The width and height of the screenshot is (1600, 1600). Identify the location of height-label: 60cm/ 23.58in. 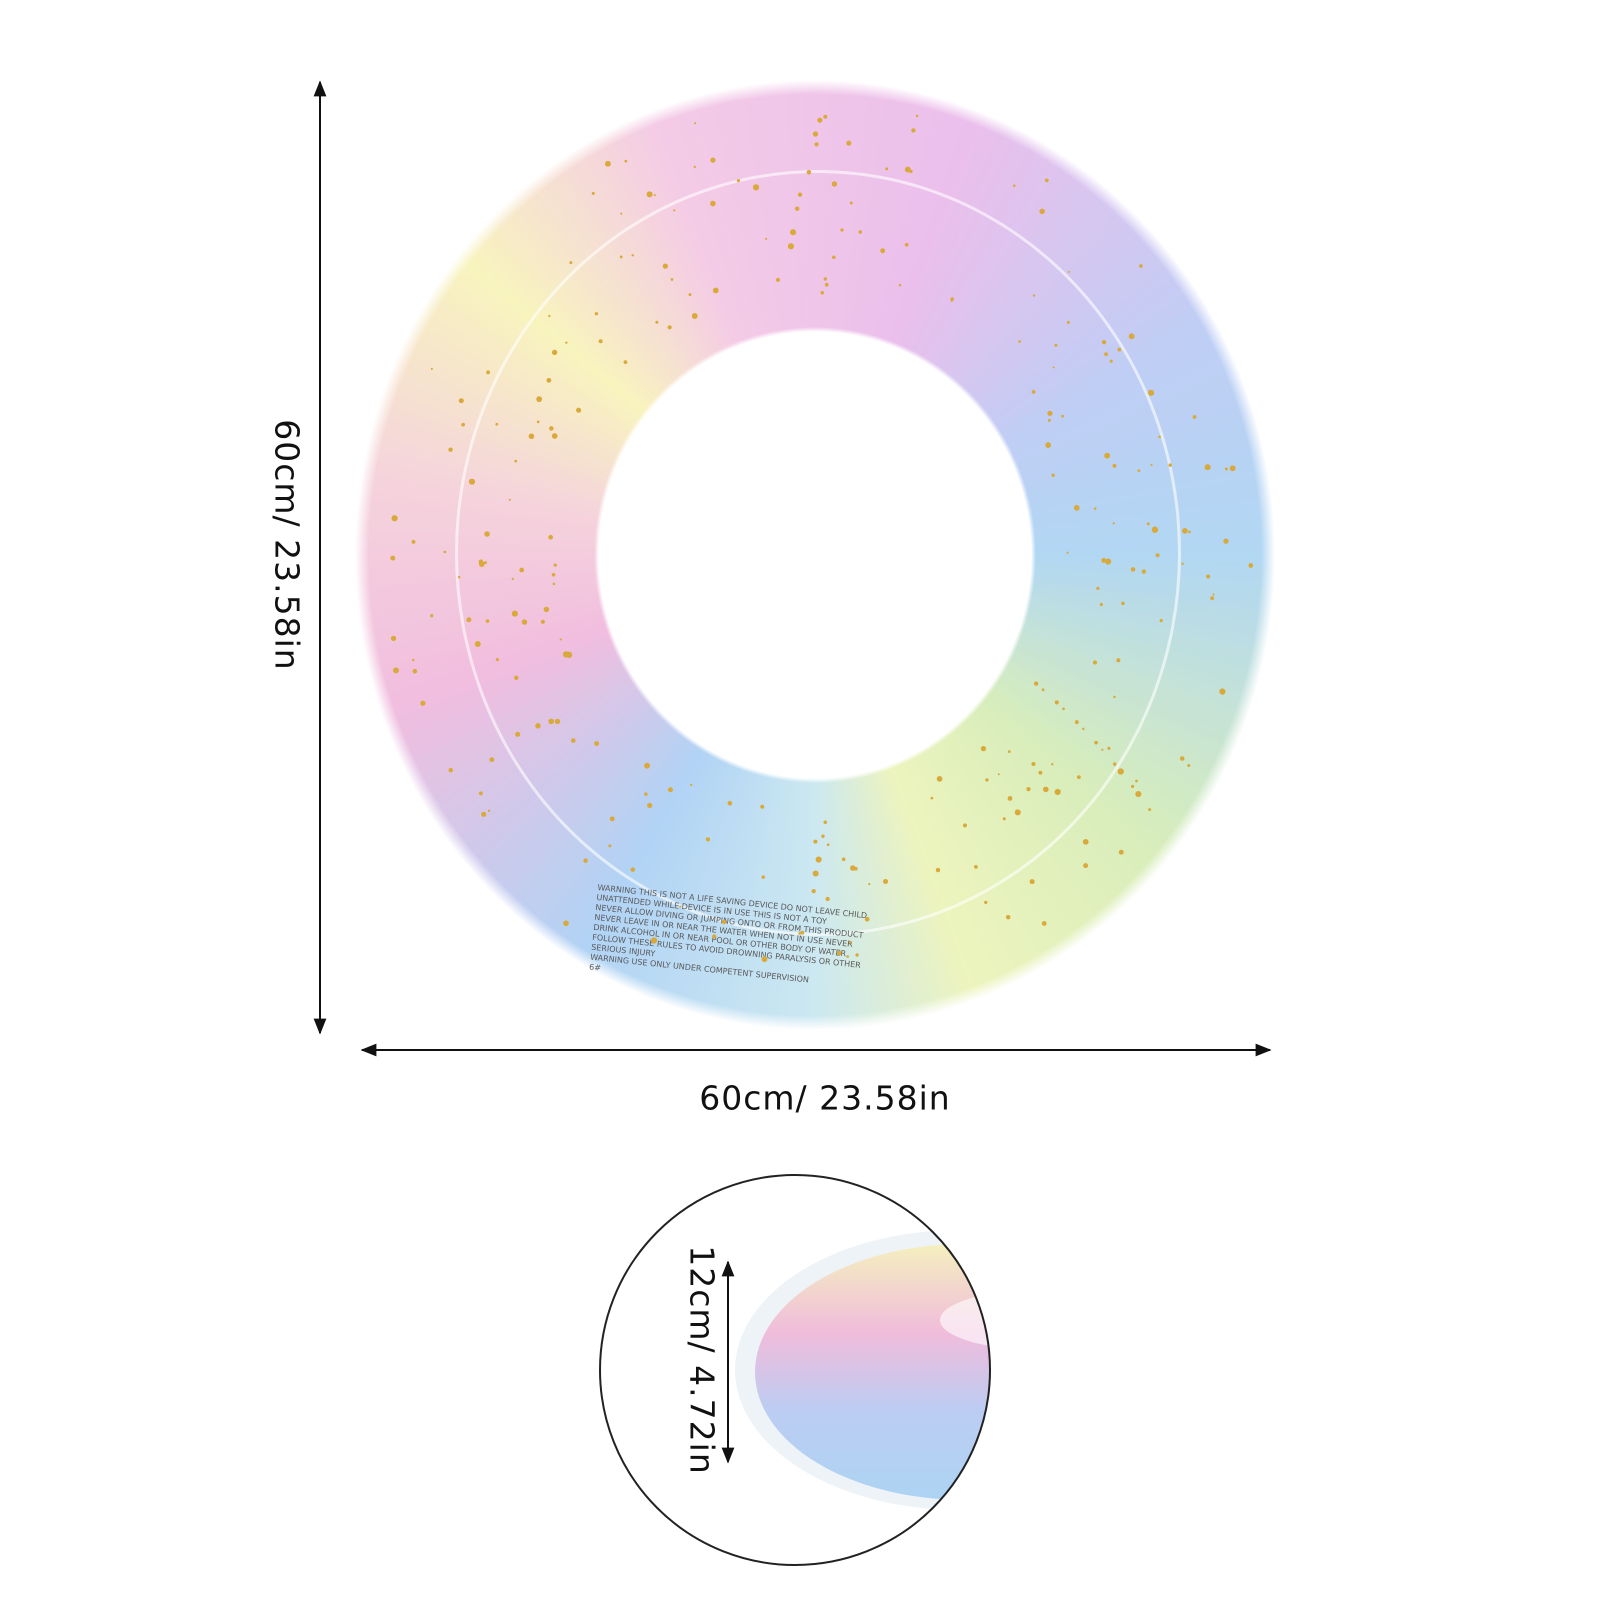
(287, 544).